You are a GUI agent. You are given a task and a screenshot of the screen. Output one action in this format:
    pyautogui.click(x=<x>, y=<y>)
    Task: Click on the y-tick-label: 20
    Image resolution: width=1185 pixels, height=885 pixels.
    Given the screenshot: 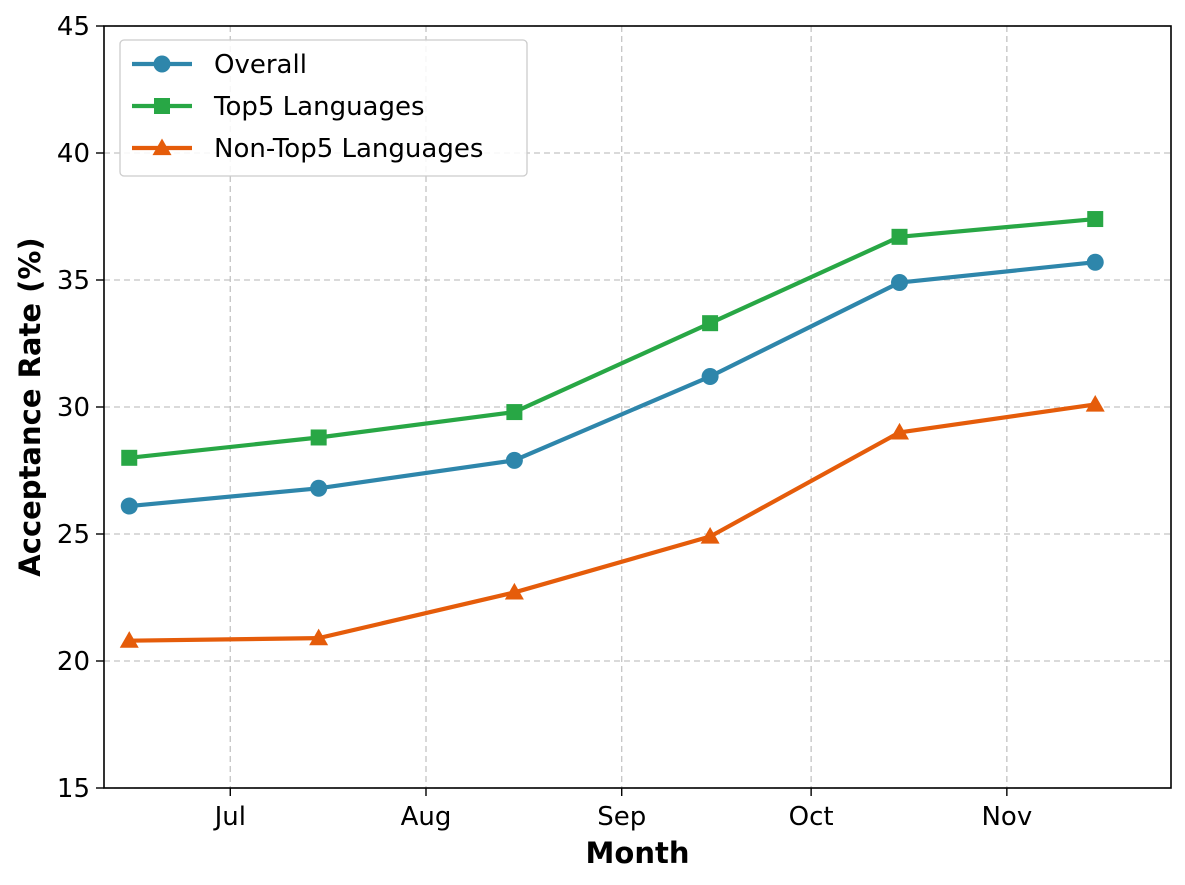 What is the action you would take?
    pyautogui.click(x=73, y=662)
    